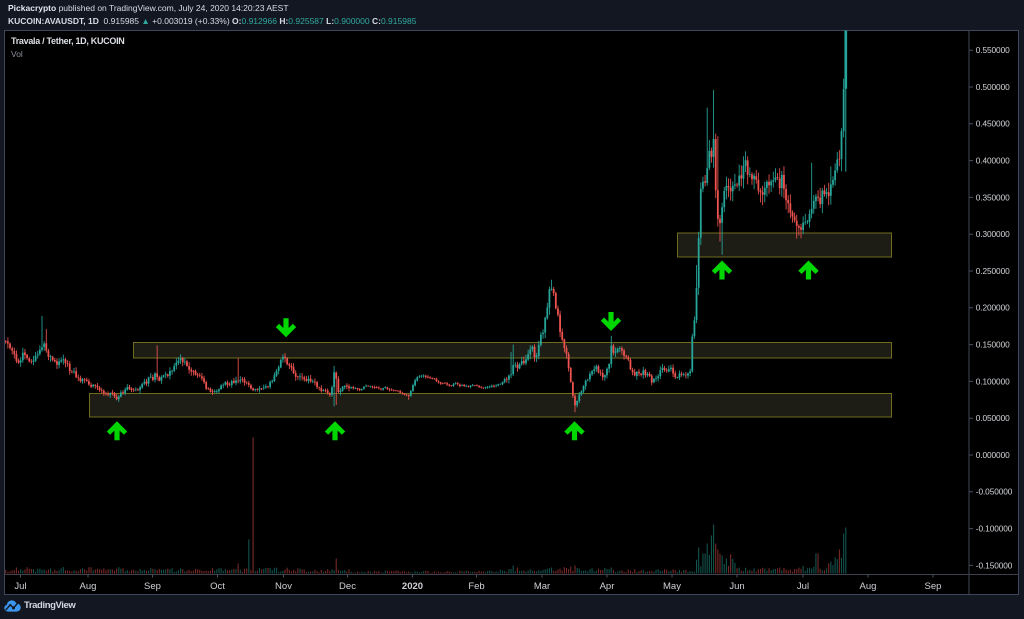 The height and width of the screenshot is (619, 1024). I want to click on svg-text: Feb, so click(476, 586).